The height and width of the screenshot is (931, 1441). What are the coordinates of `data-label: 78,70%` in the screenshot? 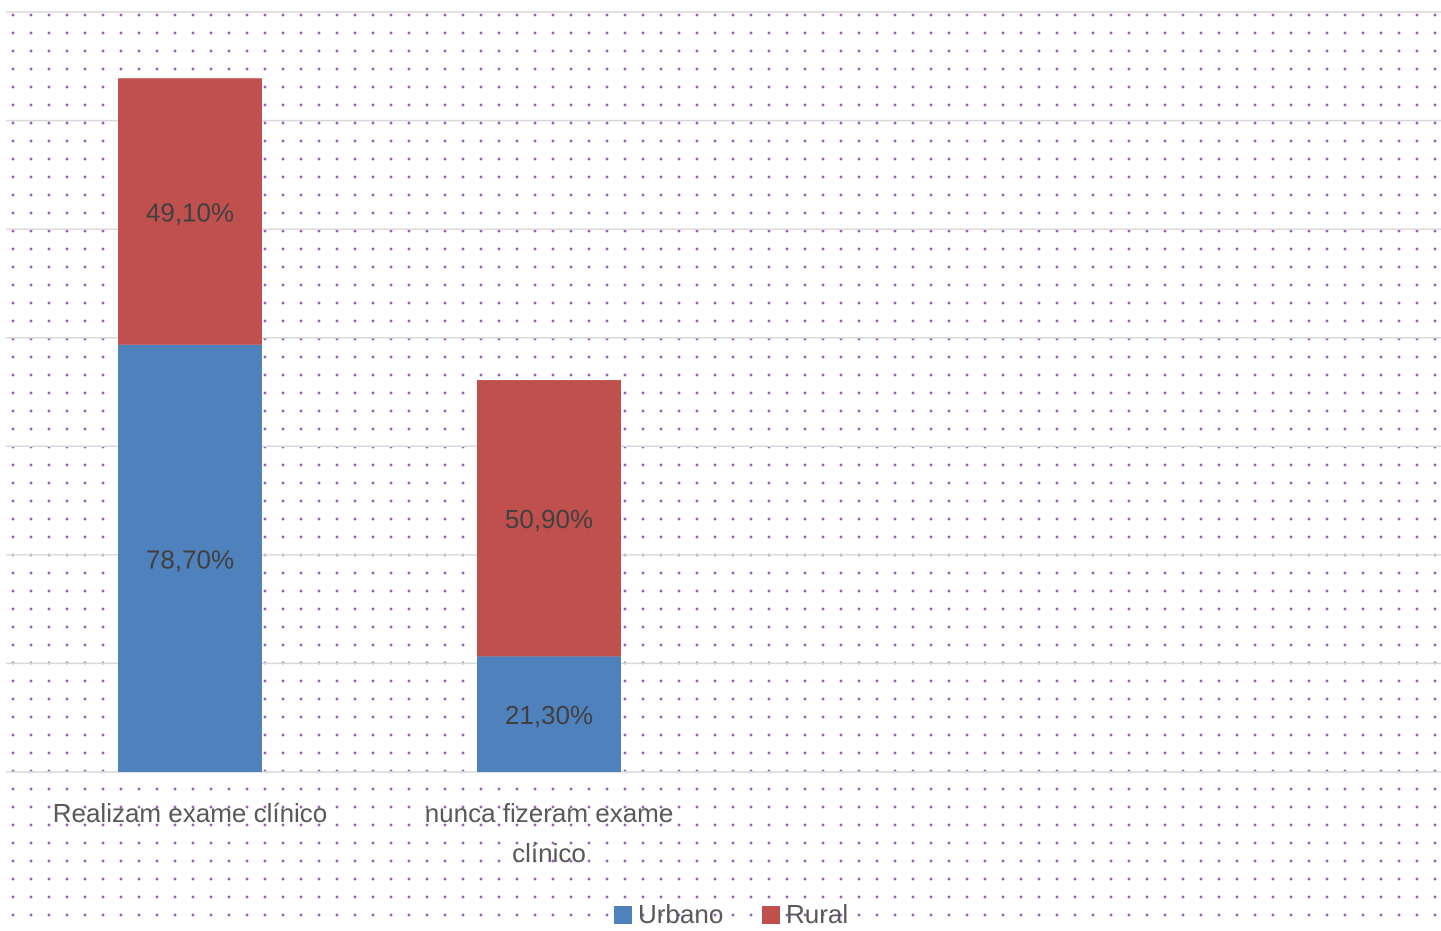 It's located at (190, 559).